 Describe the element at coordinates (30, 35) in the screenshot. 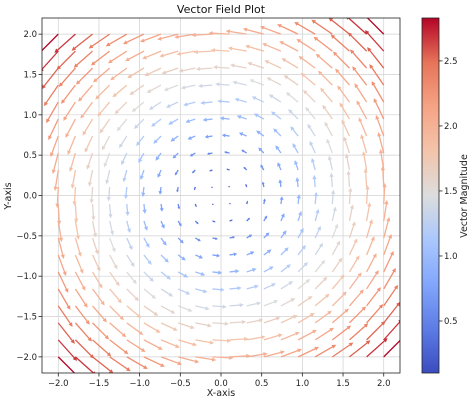

I see `y-tick-label: 2.0` at that location.